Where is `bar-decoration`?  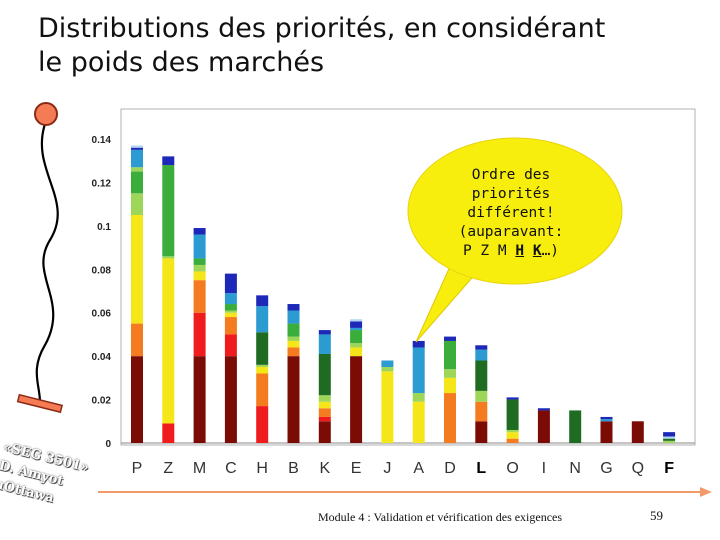 bar-decoration is located at coordinates (39, 403).